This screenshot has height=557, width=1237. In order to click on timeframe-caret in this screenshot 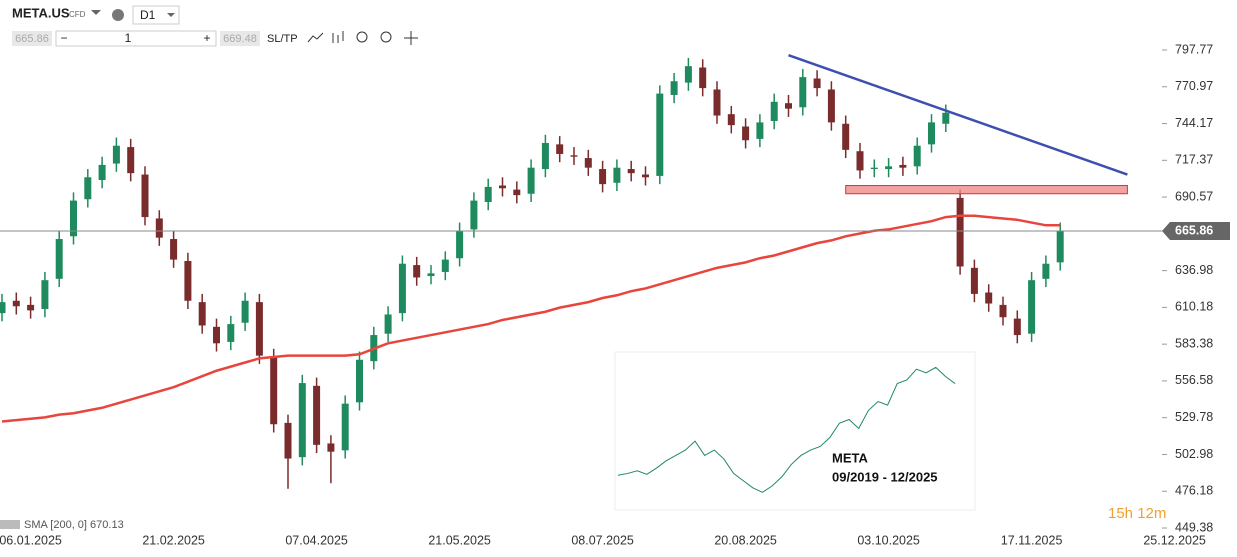, I will do `click(171, 15)`.